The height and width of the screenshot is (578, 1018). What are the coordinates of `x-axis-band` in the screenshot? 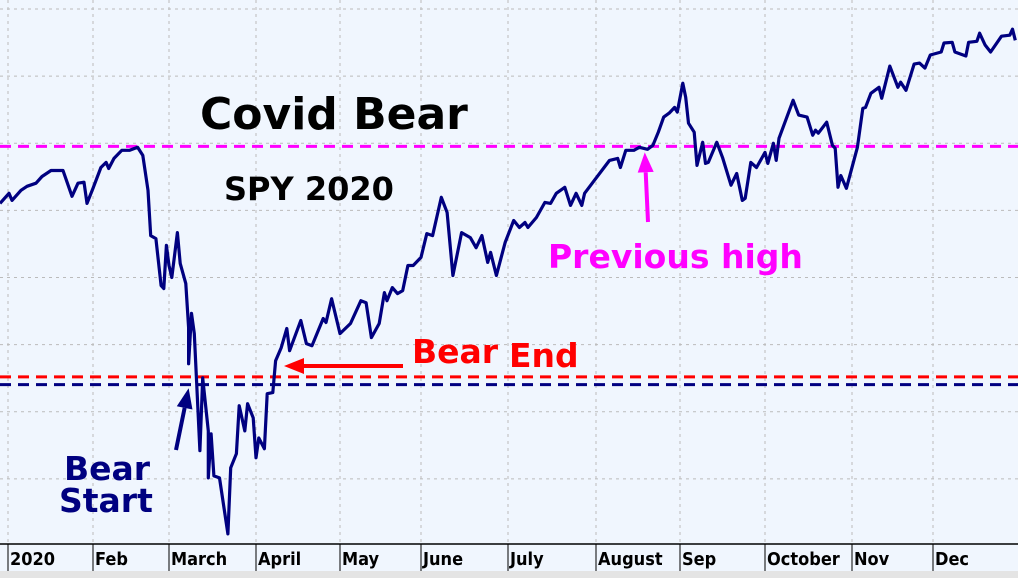 It's located at (509, 557).